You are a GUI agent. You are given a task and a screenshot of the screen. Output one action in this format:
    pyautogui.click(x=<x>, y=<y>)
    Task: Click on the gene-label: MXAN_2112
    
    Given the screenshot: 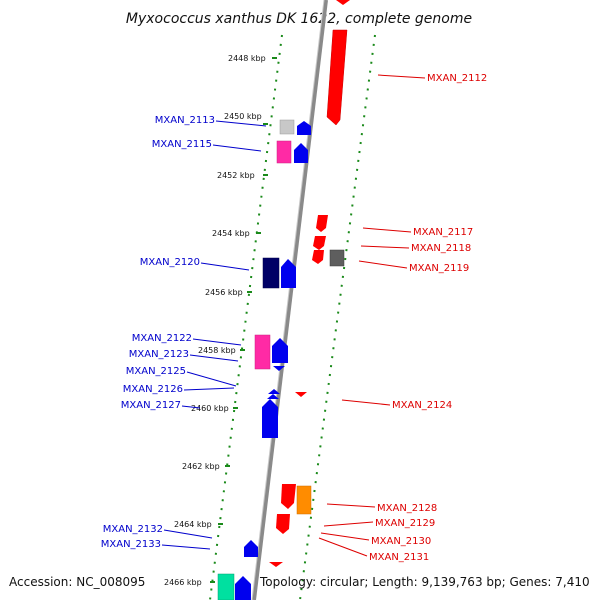 What is the action you would take?
    pyautogui.click(x=457, y=78)
    